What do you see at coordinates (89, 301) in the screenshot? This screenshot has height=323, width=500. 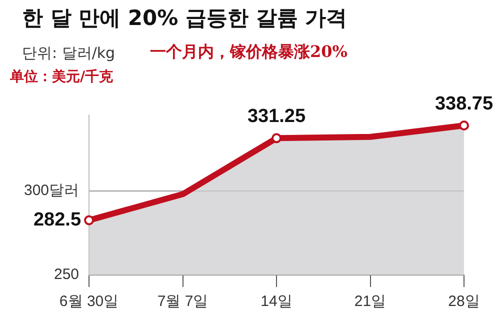 I see `x-tick-label: 6월 30일` at bounding box center [89, 301].